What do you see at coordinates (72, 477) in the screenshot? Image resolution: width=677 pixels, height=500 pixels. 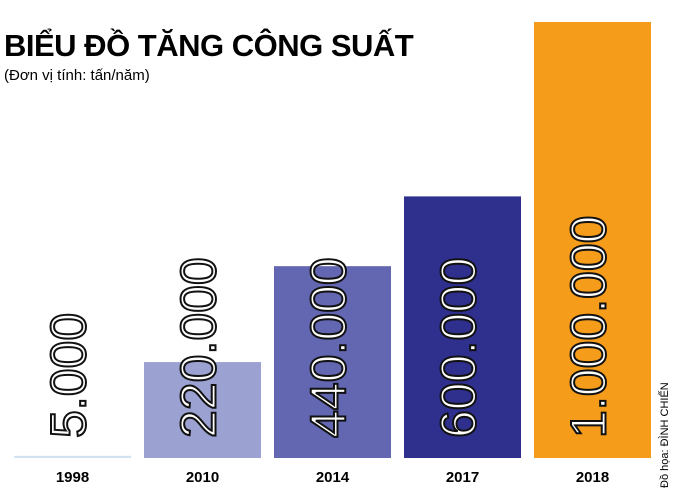 I see `x-tick-label: 1998` at bounding box center [72, 477].